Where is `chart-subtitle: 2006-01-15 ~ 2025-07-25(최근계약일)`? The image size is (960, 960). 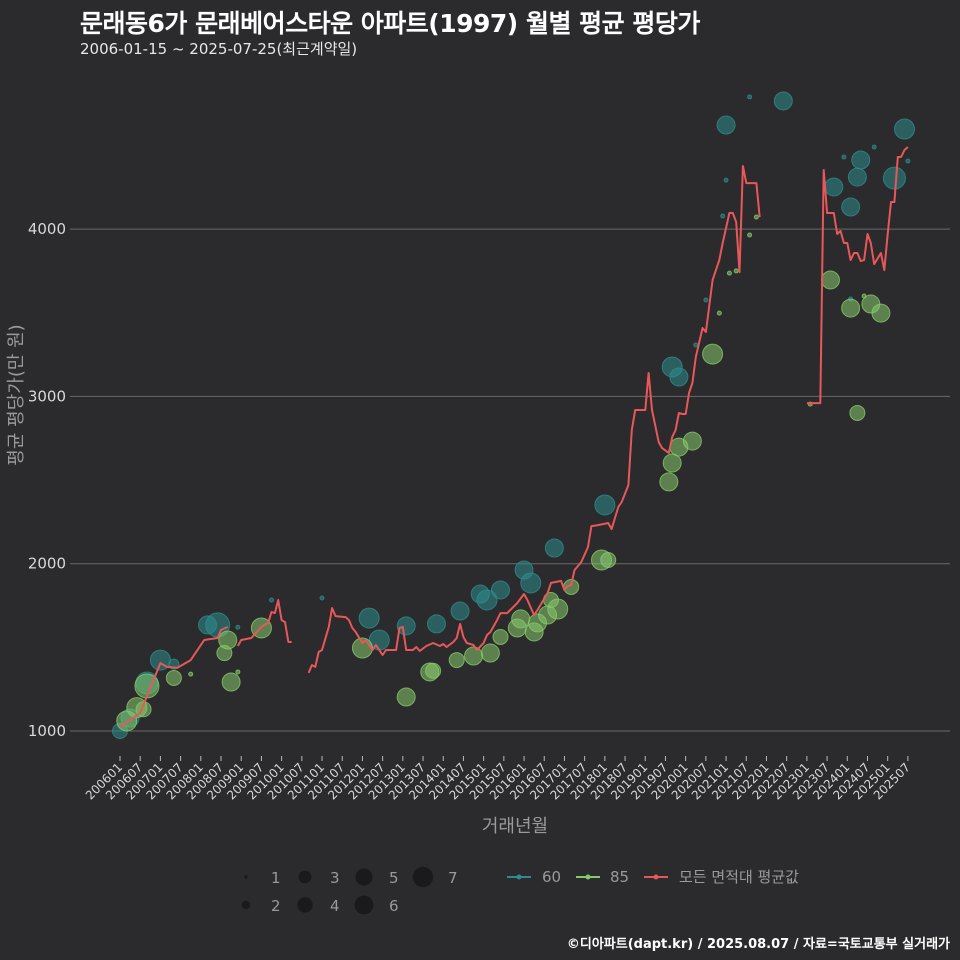
chart-subtitle: 2006-01-15 ~ 2025-07-25(최근계약일) is located at coordinates (219, 49).